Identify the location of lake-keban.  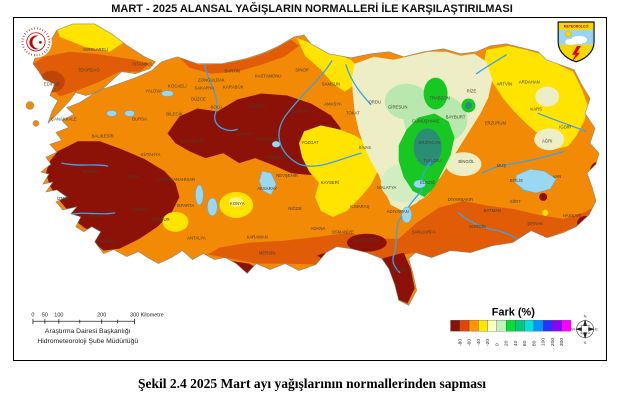
(419, 184).